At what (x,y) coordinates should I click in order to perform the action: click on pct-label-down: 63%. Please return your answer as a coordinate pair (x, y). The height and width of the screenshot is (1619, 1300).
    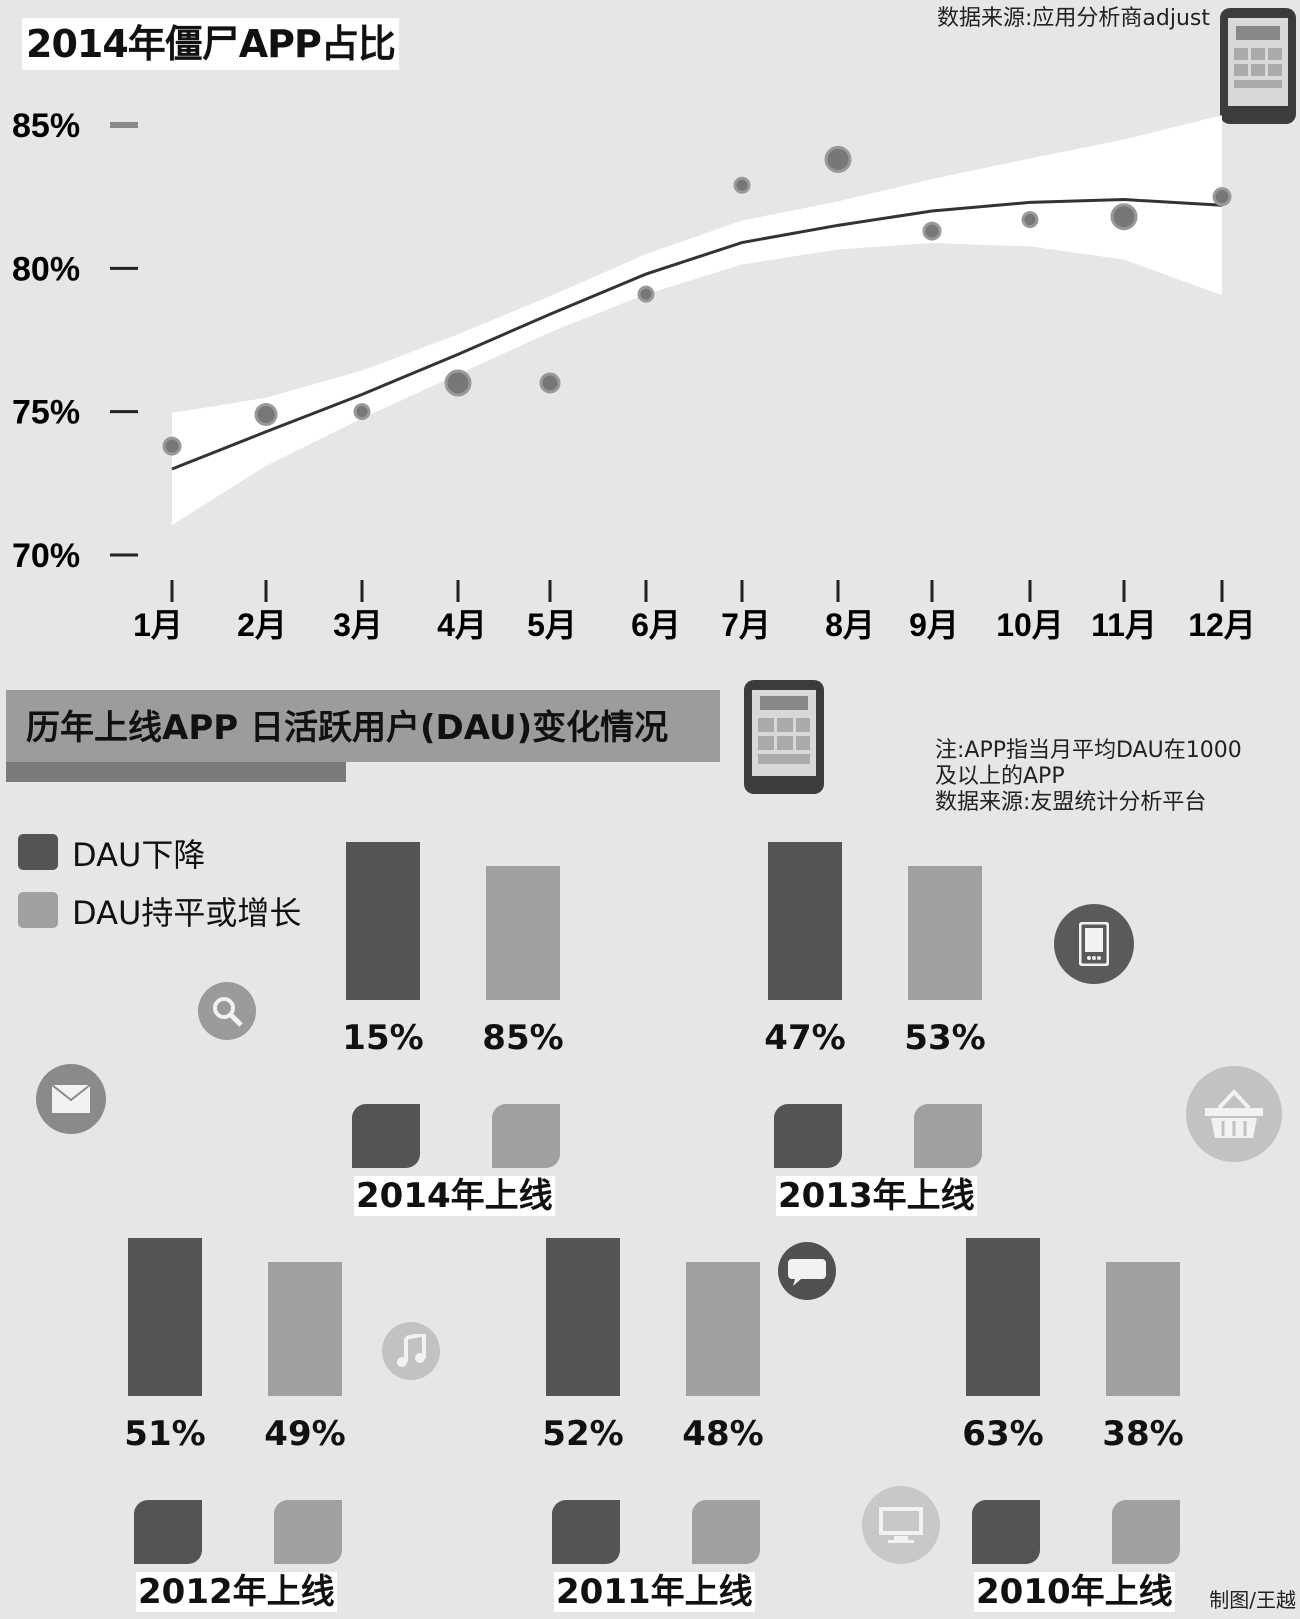
    Looking at the image, I should click on (1003, 1434).